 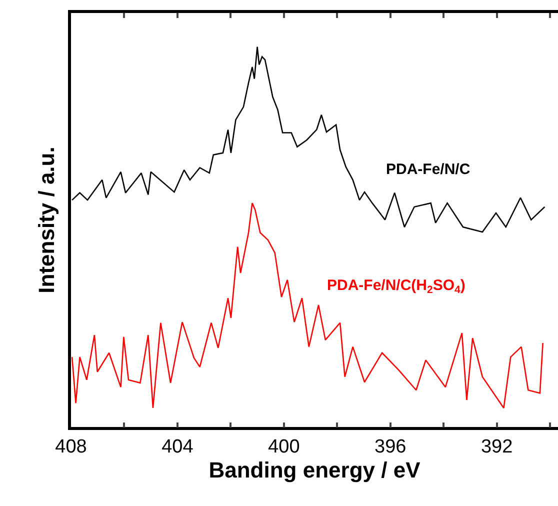 What do you see at coordinates (390, 447) in the screenshot?
I see `x-tick-label: 396` at bounding box center [390, 447].